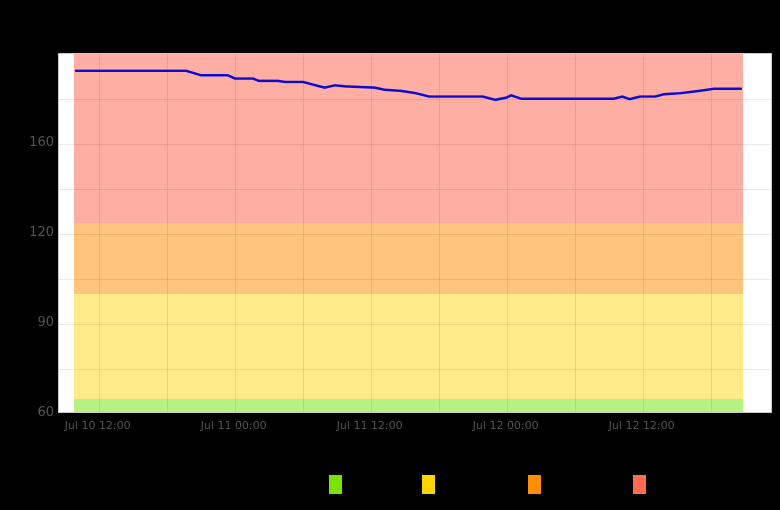  Describe the element at coordinates (505, 484) in the screenshot. I see `legend` at that location.